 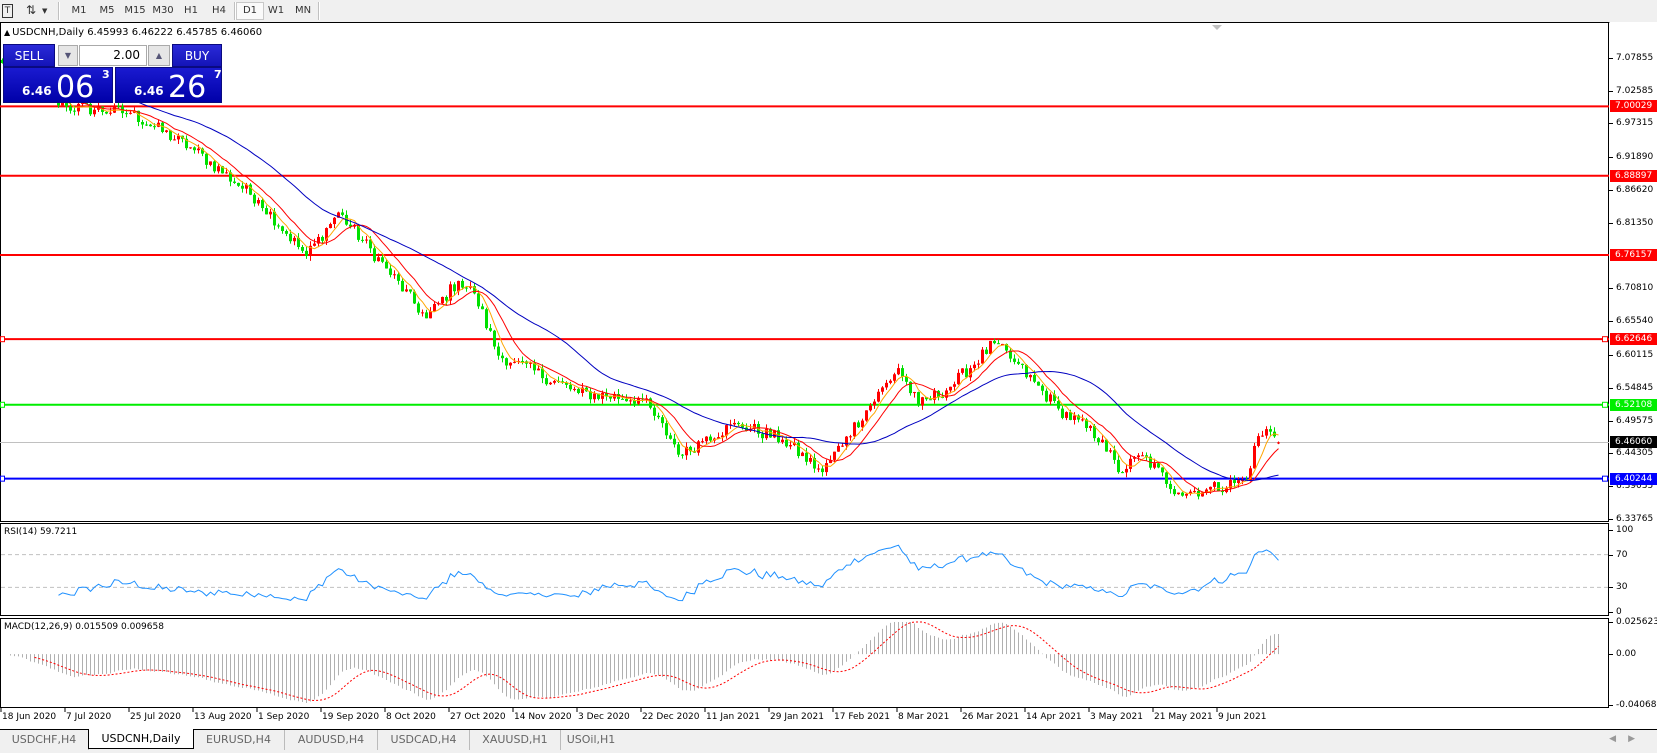 I want to click on lot-decrease-button: ▼, so click(x=68, y=55).